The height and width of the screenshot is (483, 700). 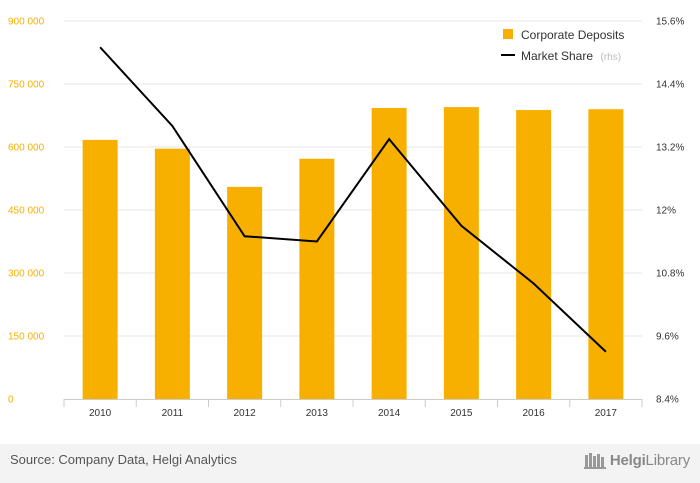 What do you see at coordinates (594, 461) in the screenshot?
I see `library-icon` at bounding box center [594, 461].